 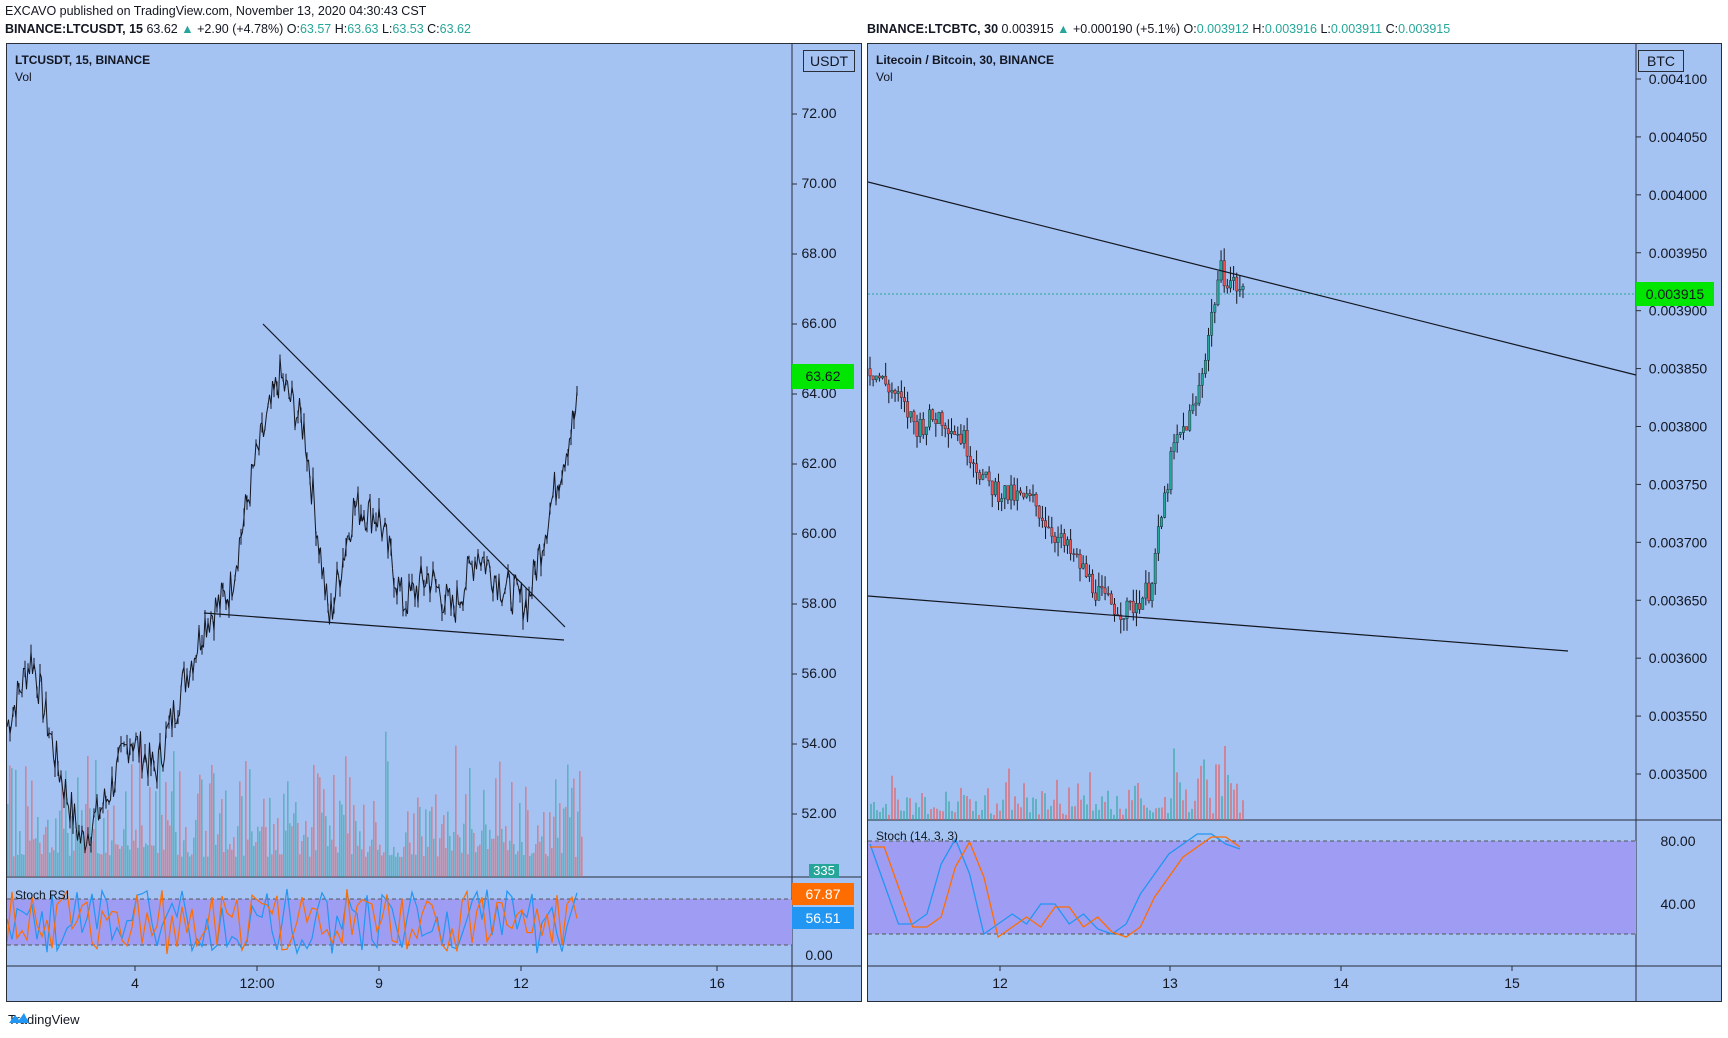 I want to click on currency-button: BTC, so click(x=1661, y=61).